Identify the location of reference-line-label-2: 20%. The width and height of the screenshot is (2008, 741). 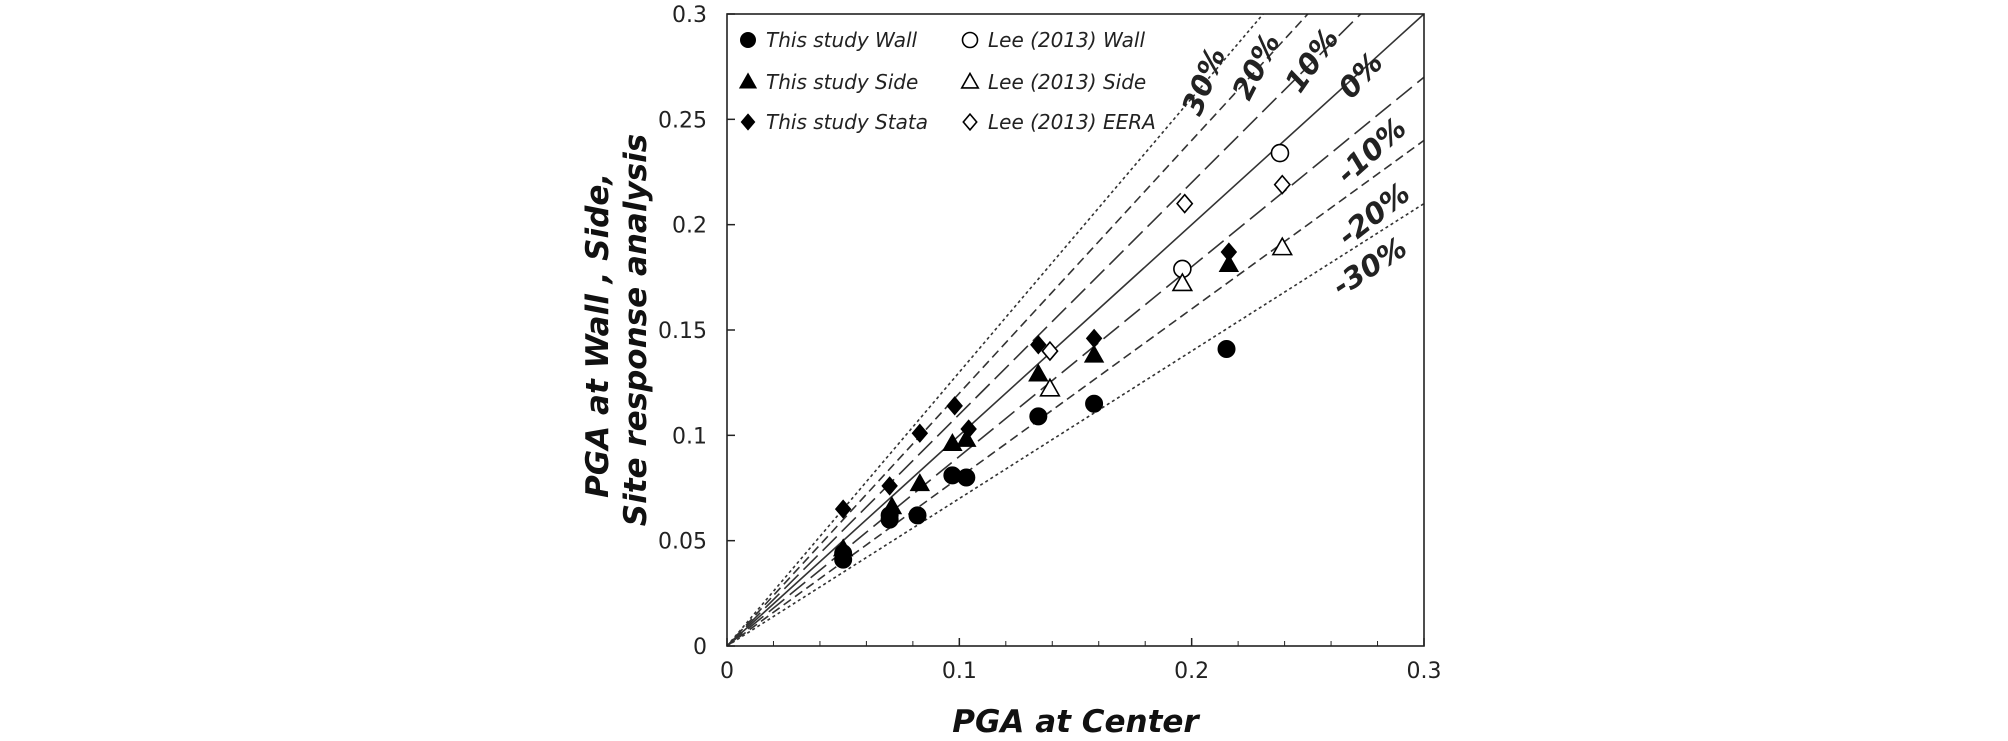
(1256, 66).